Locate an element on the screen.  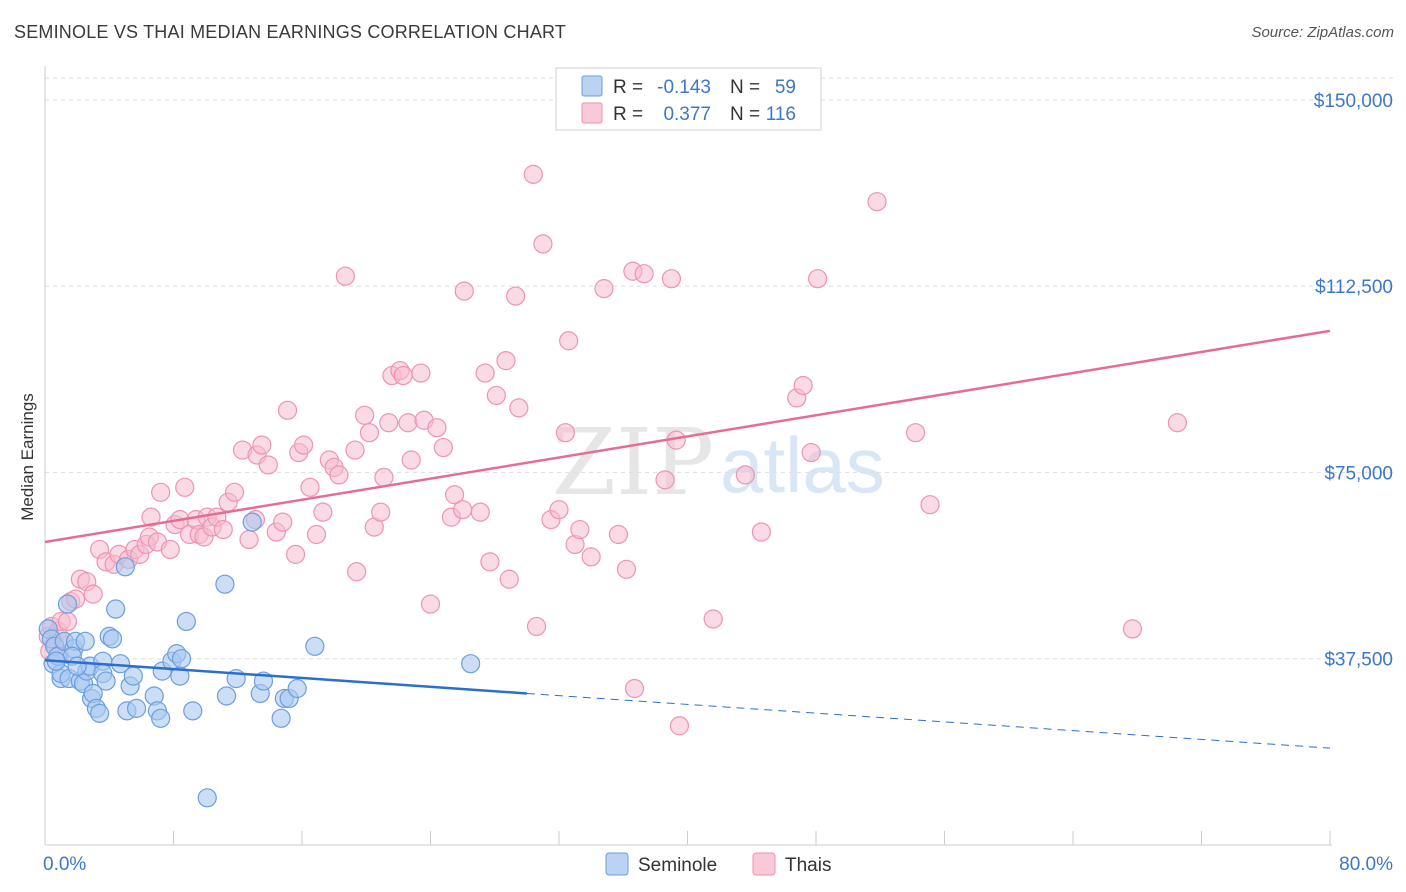
y-tick-label: $112,500 is located at coordinates (1354, 287).